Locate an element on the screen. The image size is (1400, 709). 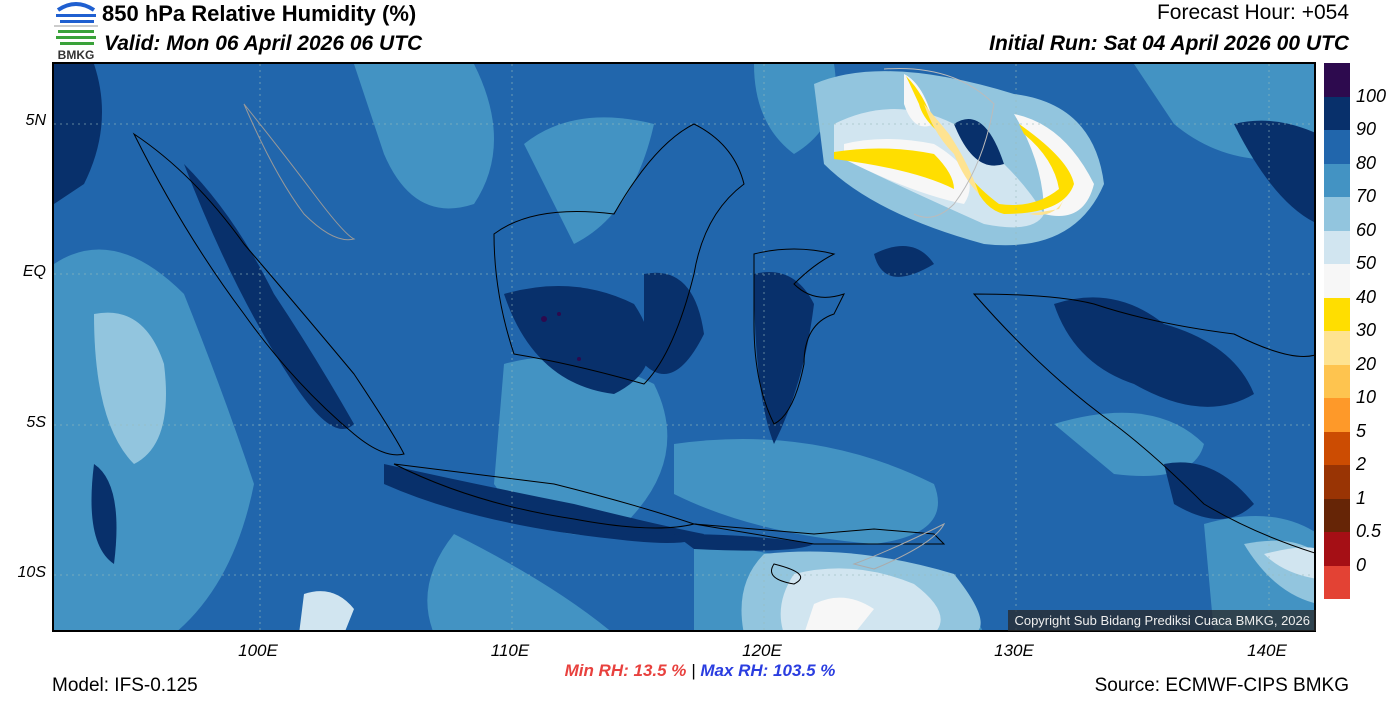
min-rh: Min RH: 13.5 % is located at coordinates (625, 670).